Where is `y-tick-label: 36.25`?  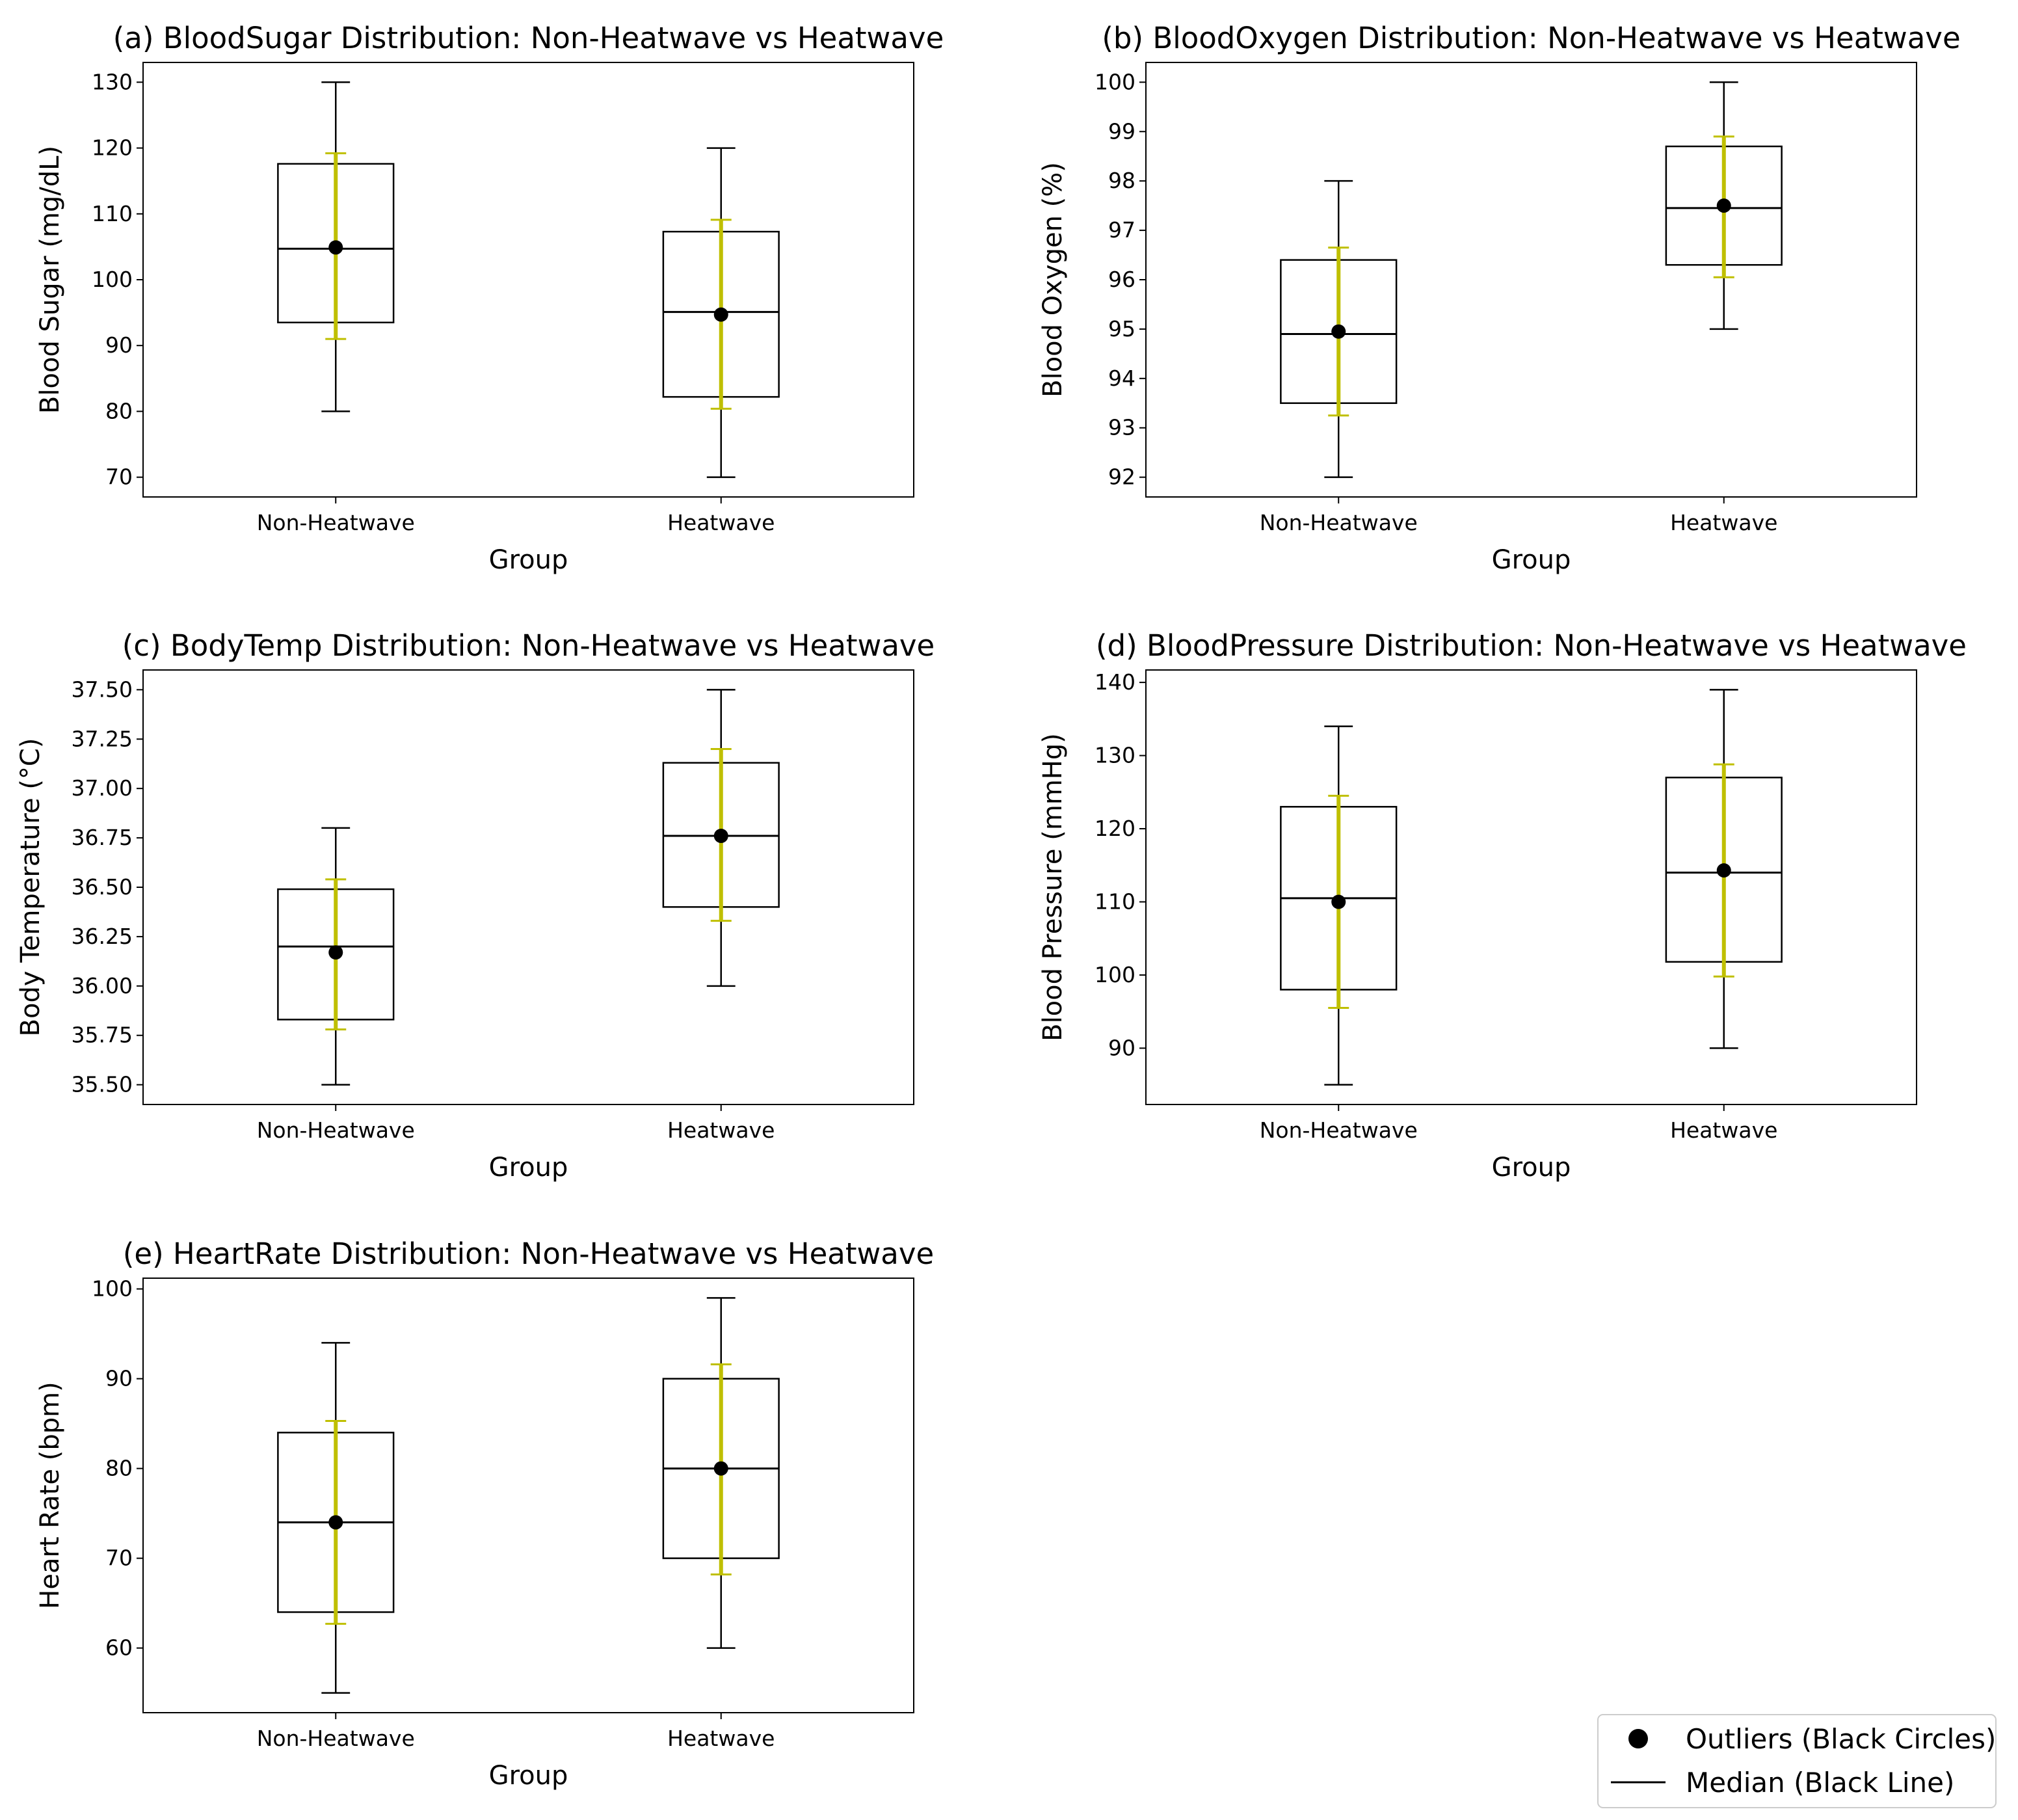 y-tick-label: 36.25 is located at coordinates (102, 937).